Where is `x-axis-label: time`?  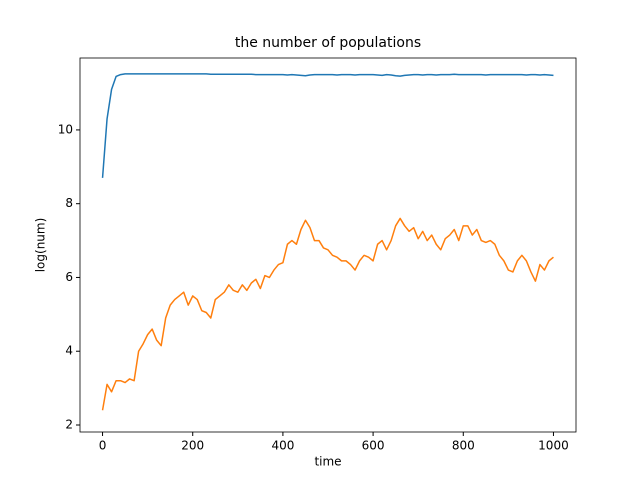
x-axis-label: time is located at coordinates (327, 462).